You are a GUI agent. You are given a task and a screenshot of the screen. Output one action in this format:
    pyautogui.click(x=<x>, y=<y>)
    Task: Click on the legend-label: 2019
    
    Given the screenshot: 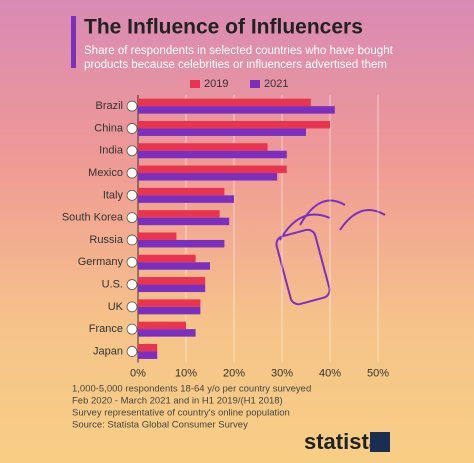 What is the action you would take?
    pyautogui.click(x=216, y=84)
    